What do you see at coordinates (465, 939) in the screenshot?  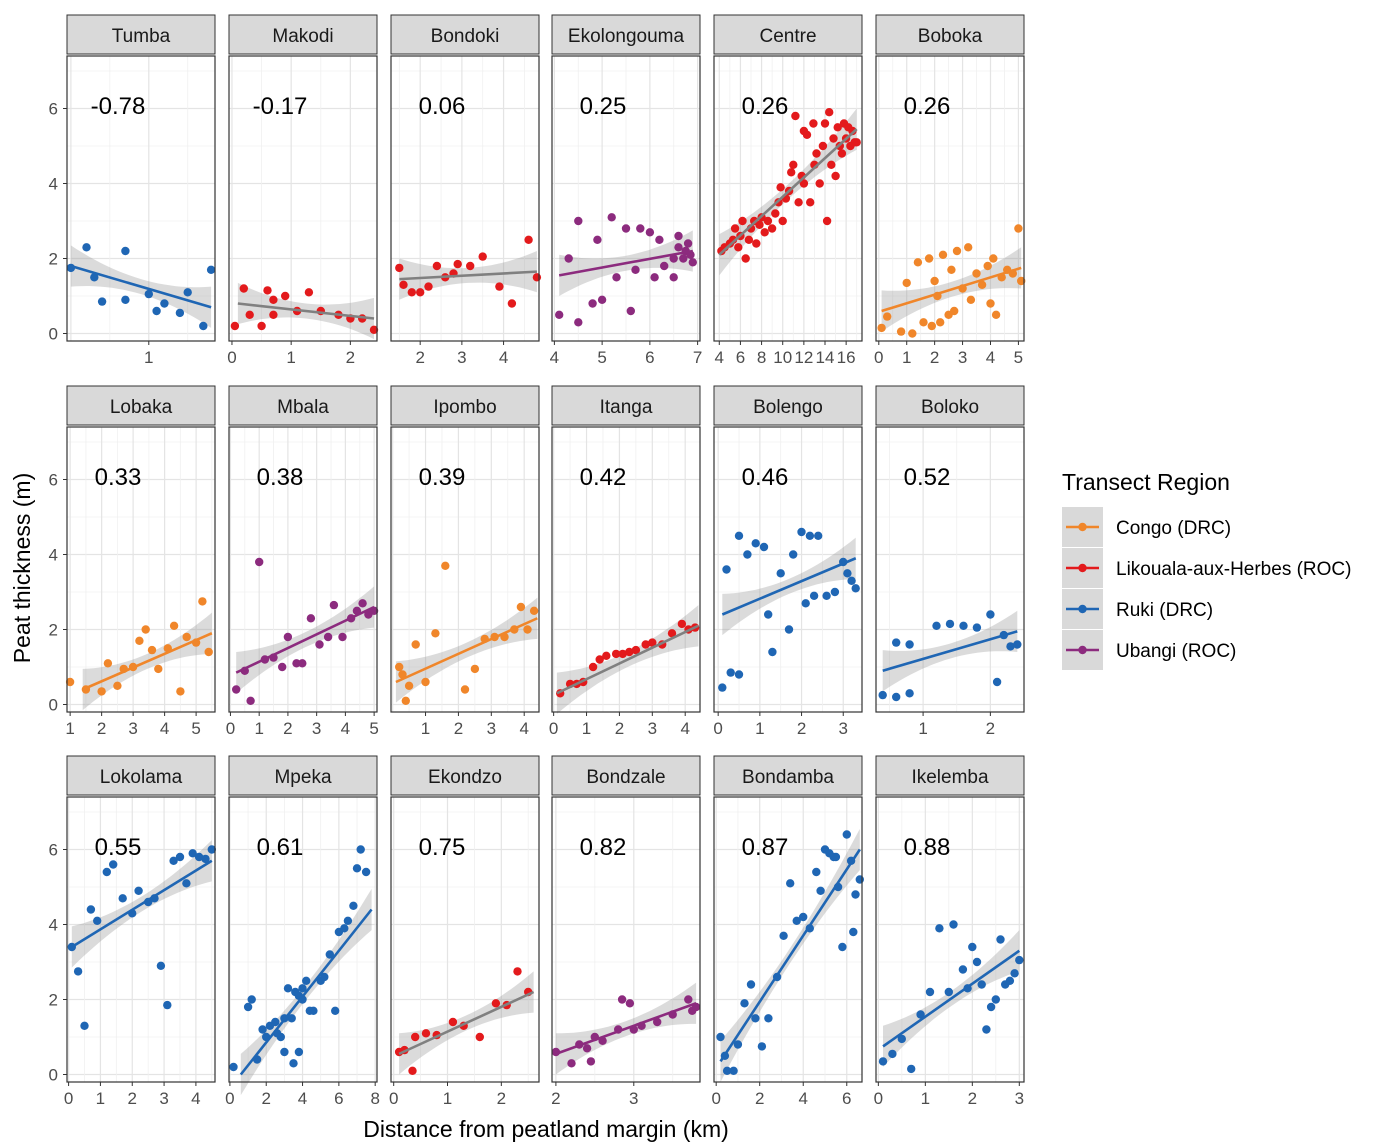 I see `panel-border` at bounding box center [465, 939].